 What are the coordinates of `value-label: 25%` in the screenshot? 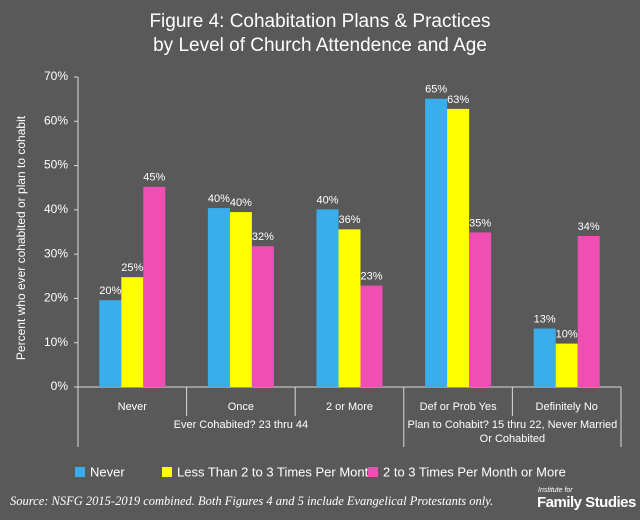 It's located at (132, 268).